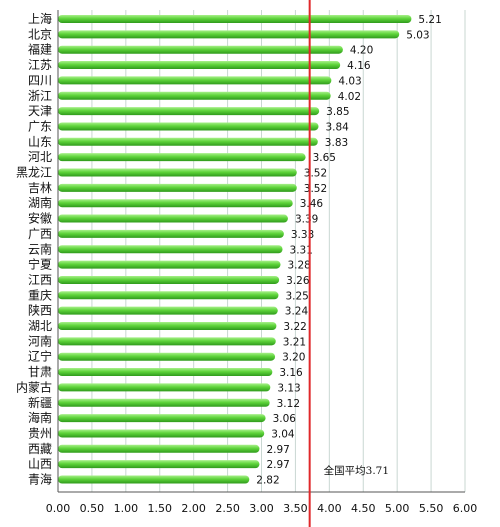  Describe the element at coordinates (40, 142) in the screenshot. I see `category-label: 山东` at that location.